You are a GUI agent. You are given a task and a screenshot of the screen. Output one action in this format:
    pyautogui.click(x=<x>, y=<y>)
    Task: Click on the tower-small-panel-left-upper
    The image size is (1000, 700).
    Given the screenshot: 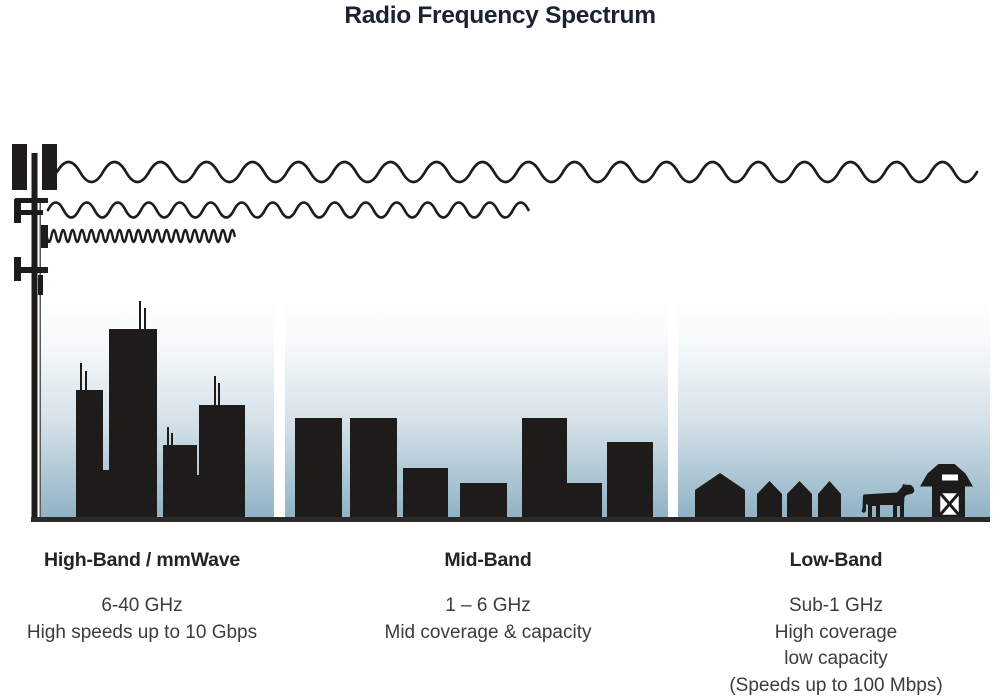 What is the action you would take?
    pyautogui.click(x=17, y=211)
    